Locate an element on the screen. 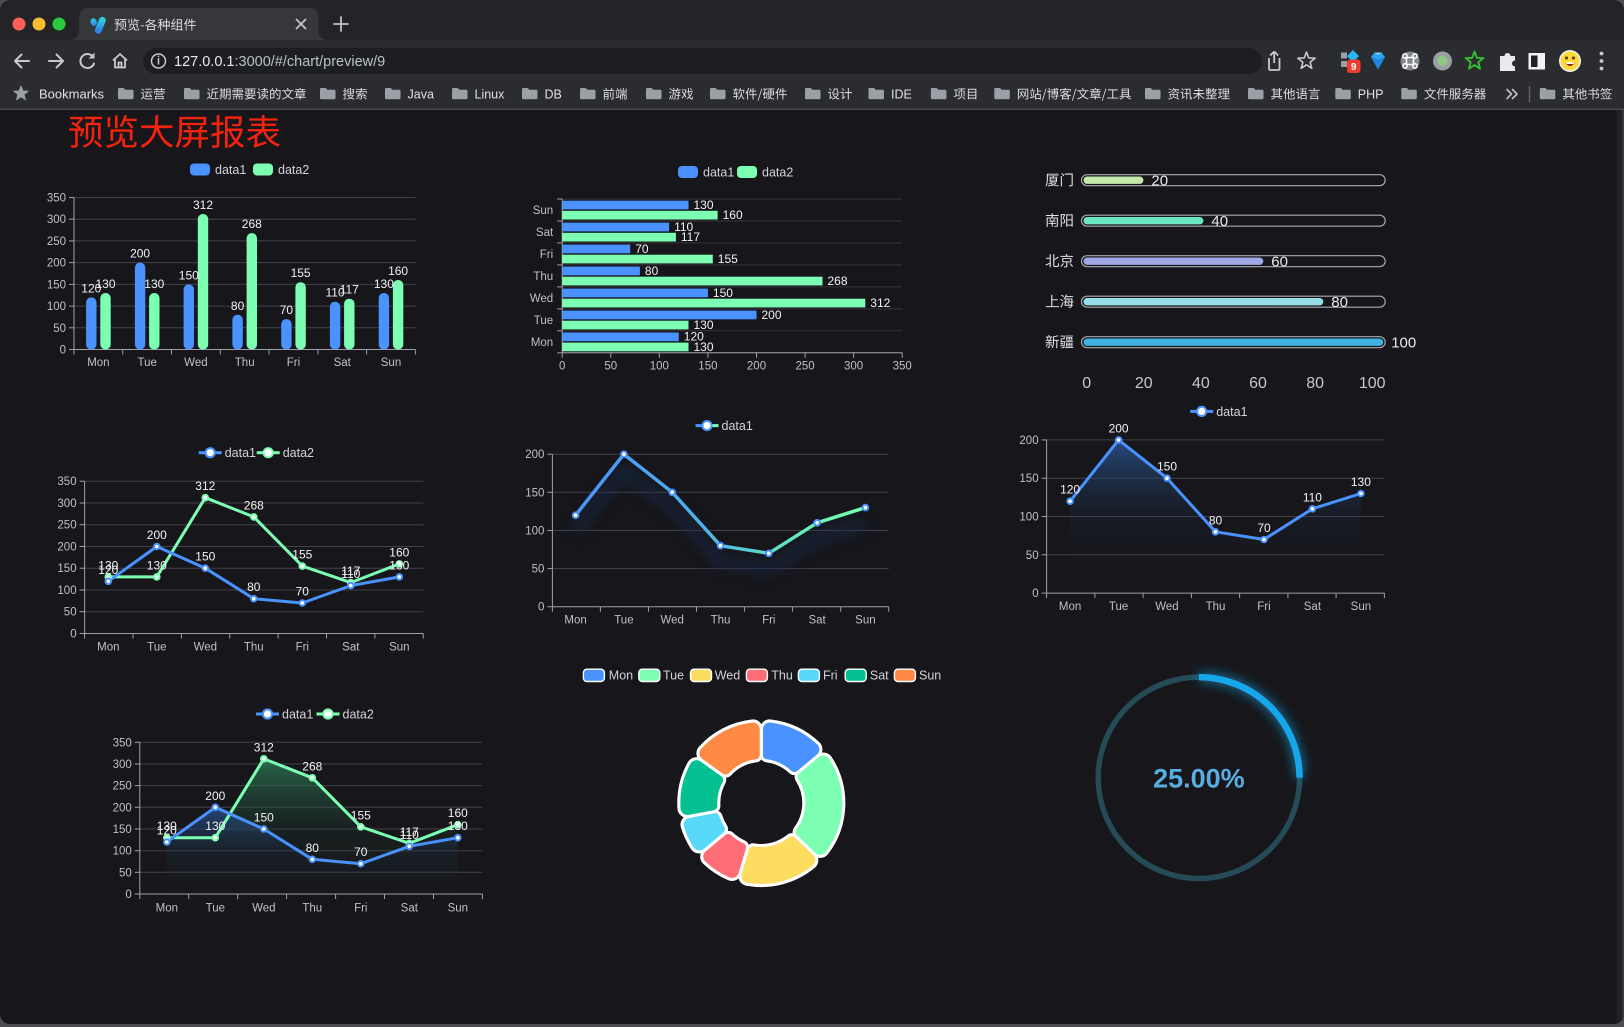 The image size is (1624, 1027). svg-text: PHP is located at coordinates (1371, 95).